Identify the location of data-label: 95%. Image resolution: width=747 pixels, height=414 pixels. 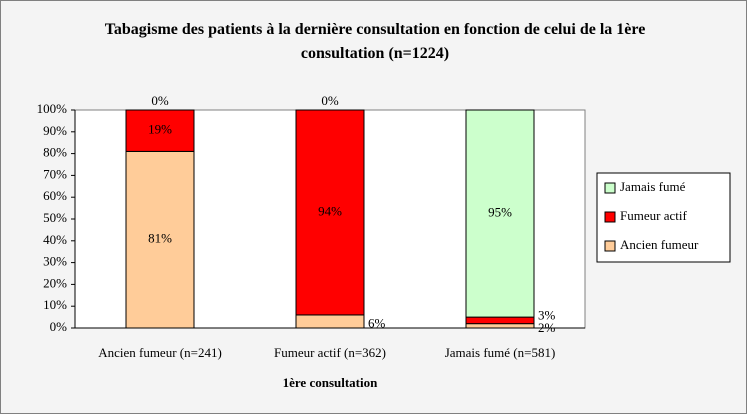
(500, 212).